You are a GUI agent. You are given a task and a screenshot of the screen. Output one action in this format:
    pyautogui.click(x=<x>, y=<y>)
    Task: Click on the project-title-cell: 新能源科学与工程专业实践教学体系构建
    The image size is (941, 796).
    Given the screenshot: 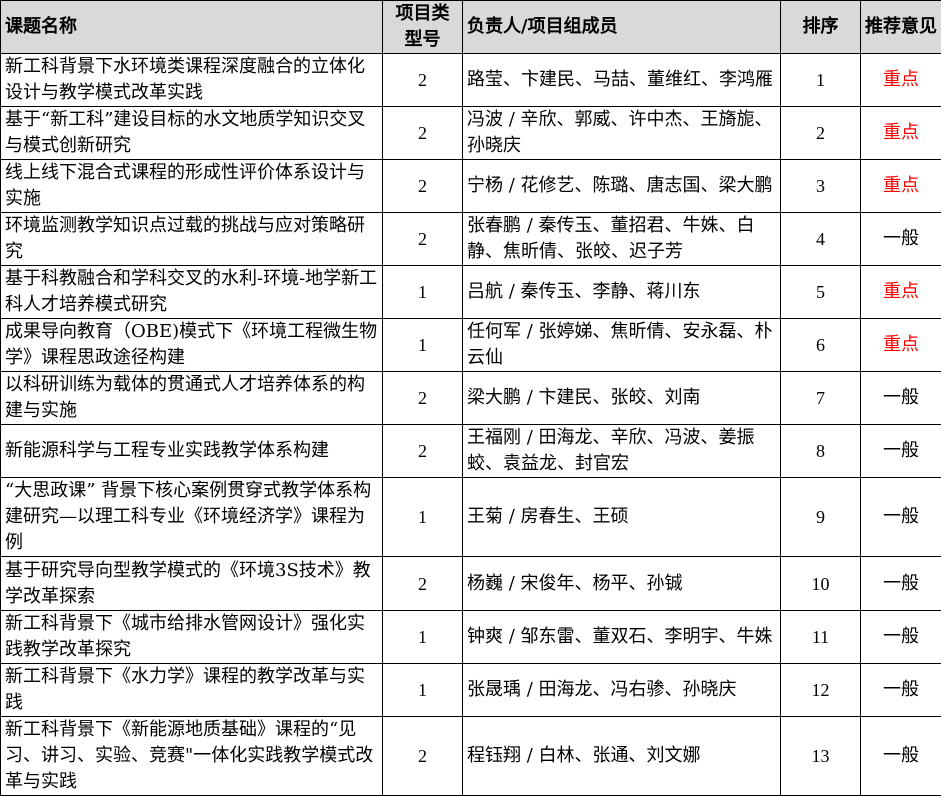 What is the action you would take?
    pyautogui.click(x=192, y=451)
    